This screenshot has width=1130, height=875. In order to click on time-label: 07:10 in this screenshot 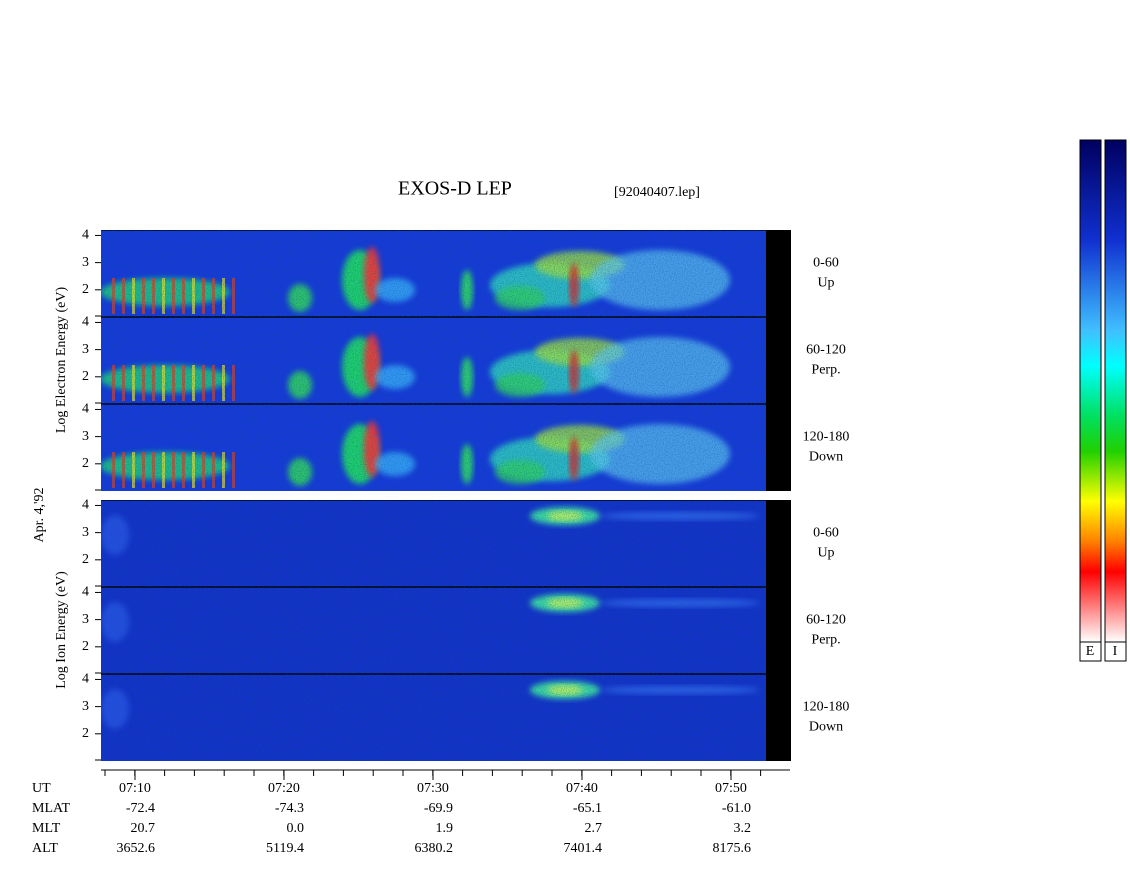, I will do `click(135, 788)`.